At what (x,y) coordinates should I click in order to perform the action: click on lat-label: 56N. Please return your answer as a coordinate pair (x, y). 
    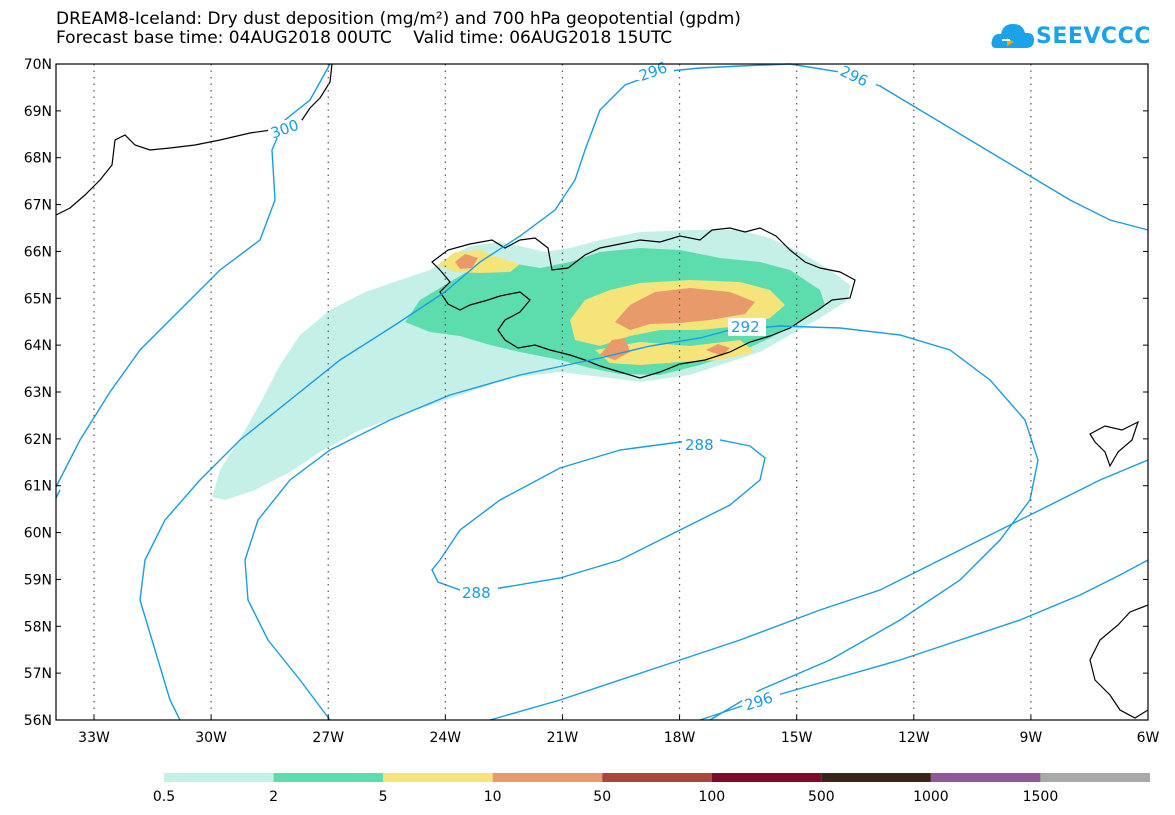
    Looking at the image, I should click on (38, 721).